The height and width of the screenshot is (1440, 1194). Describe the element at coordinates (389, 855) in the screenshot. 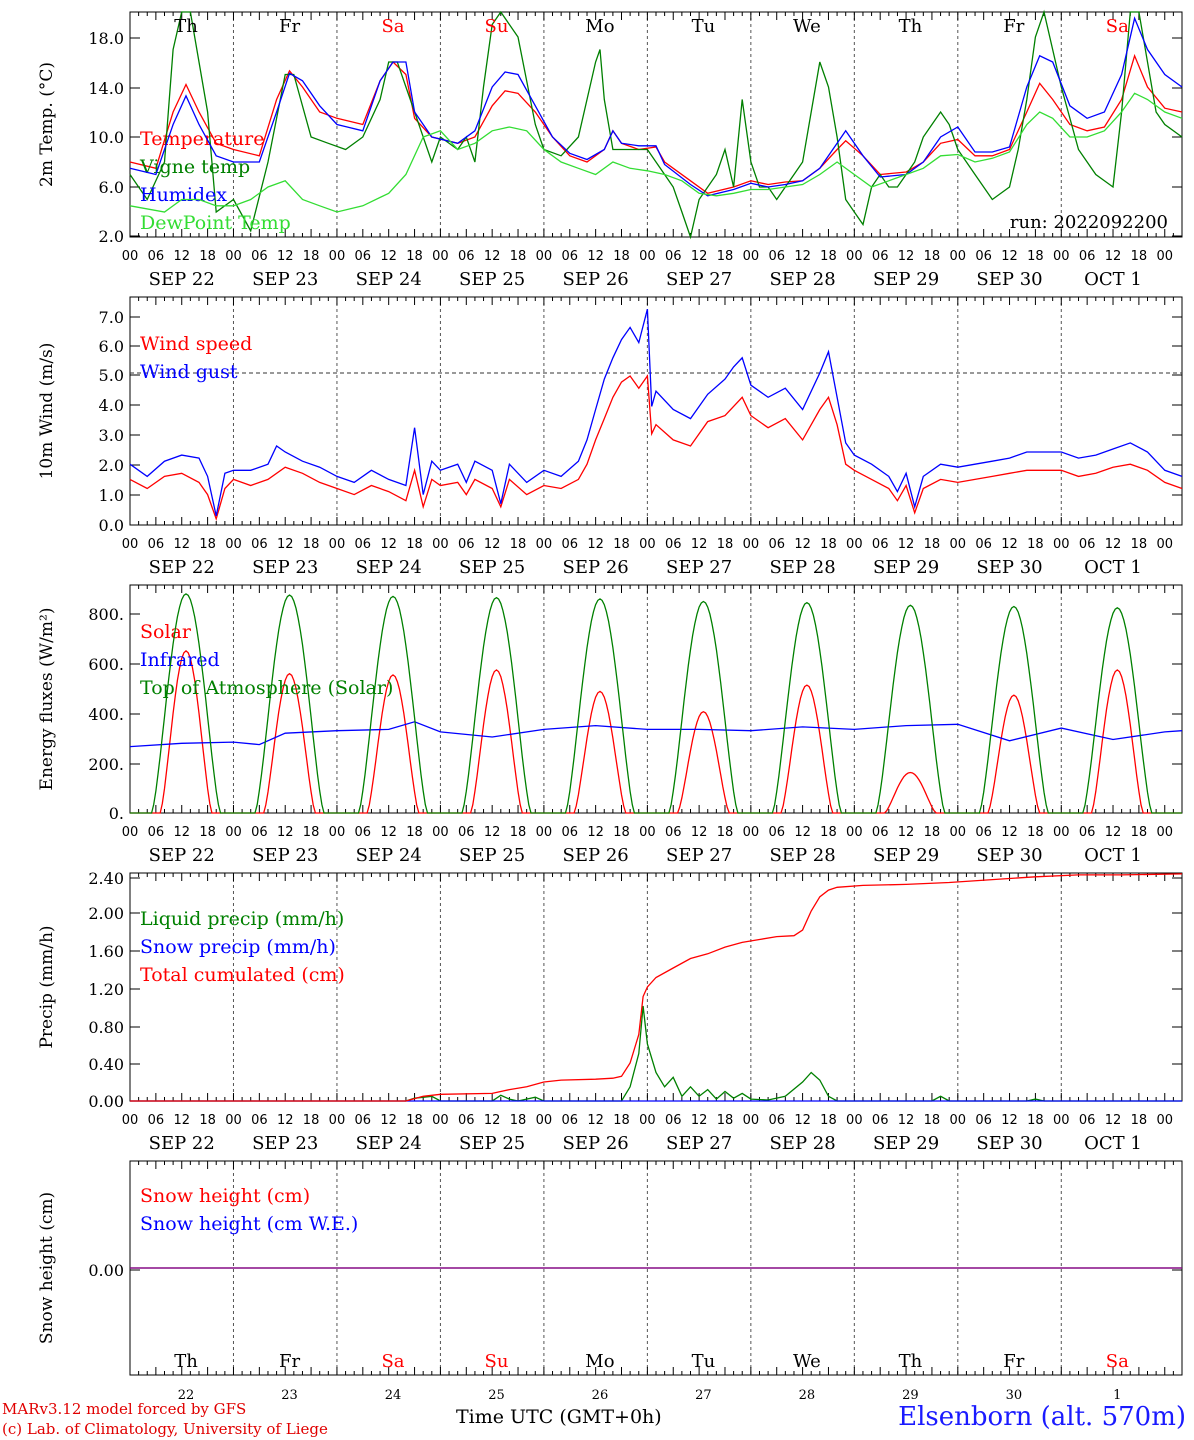

I see `date-label: SEP 24` at that location.